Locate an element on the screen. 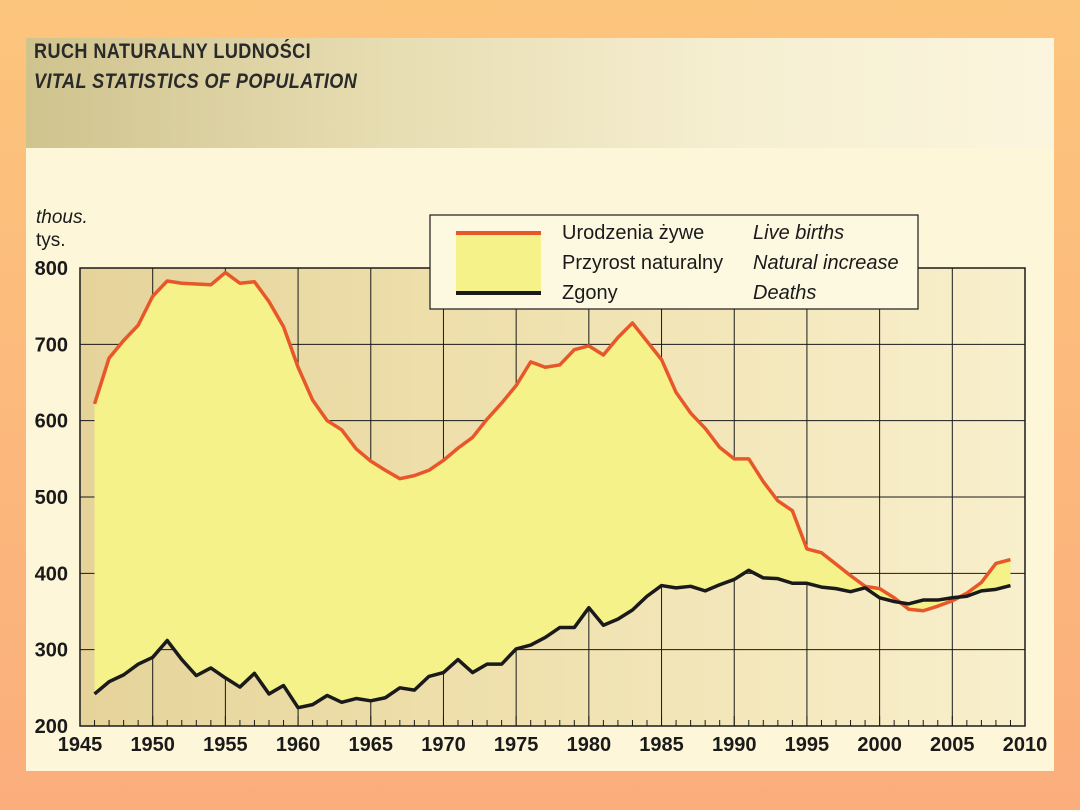  y-tick-label: 500 is located at coordinates (51, 498).